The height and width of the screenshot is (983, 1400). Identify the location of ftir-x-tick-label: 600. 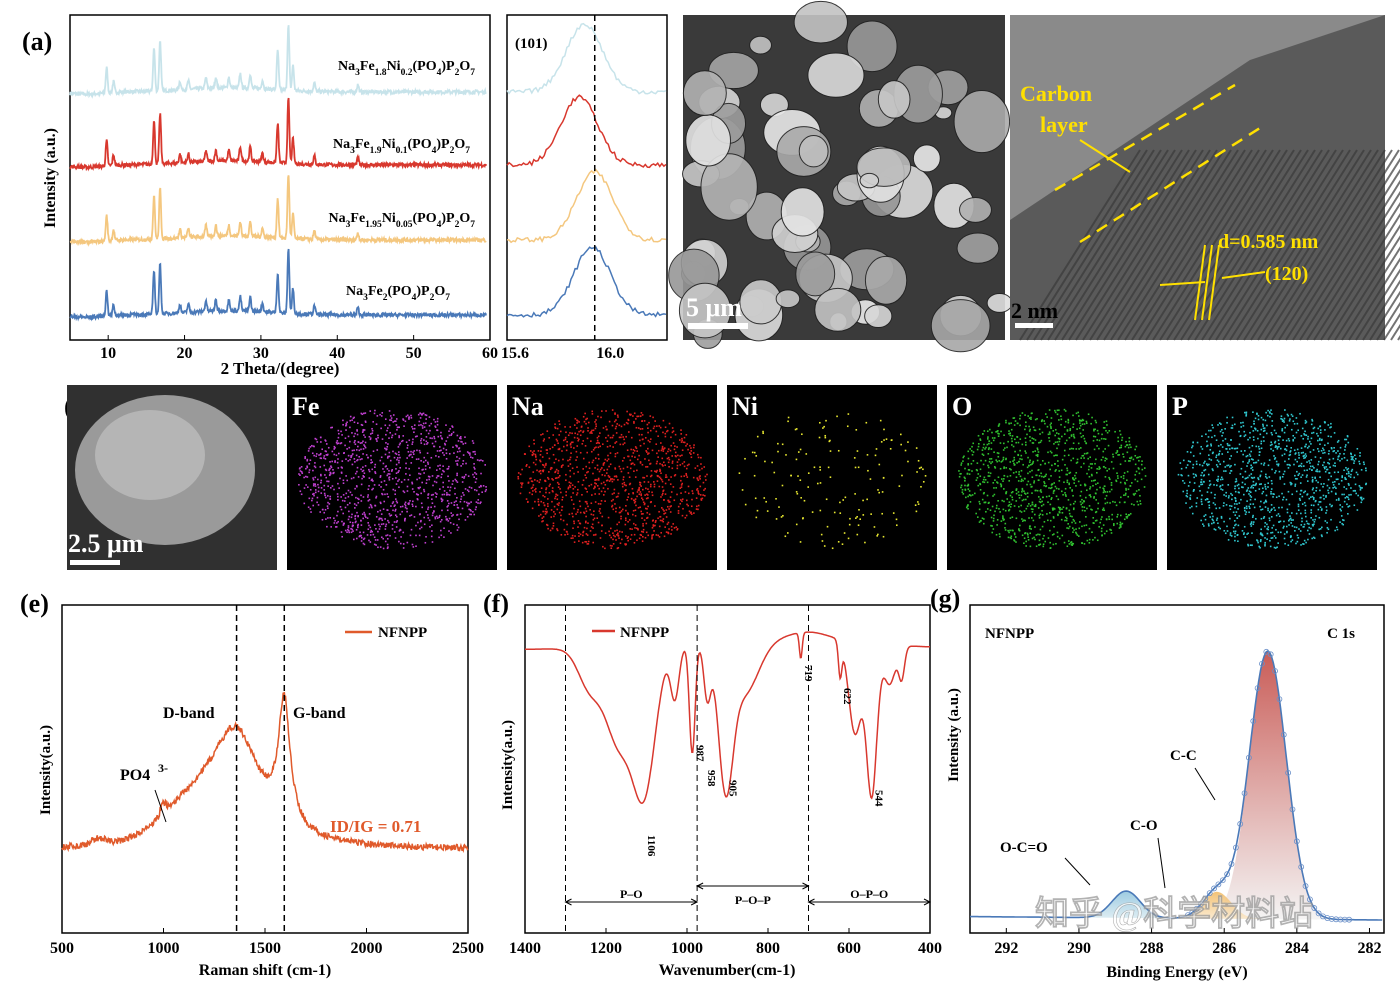
(849, 948).